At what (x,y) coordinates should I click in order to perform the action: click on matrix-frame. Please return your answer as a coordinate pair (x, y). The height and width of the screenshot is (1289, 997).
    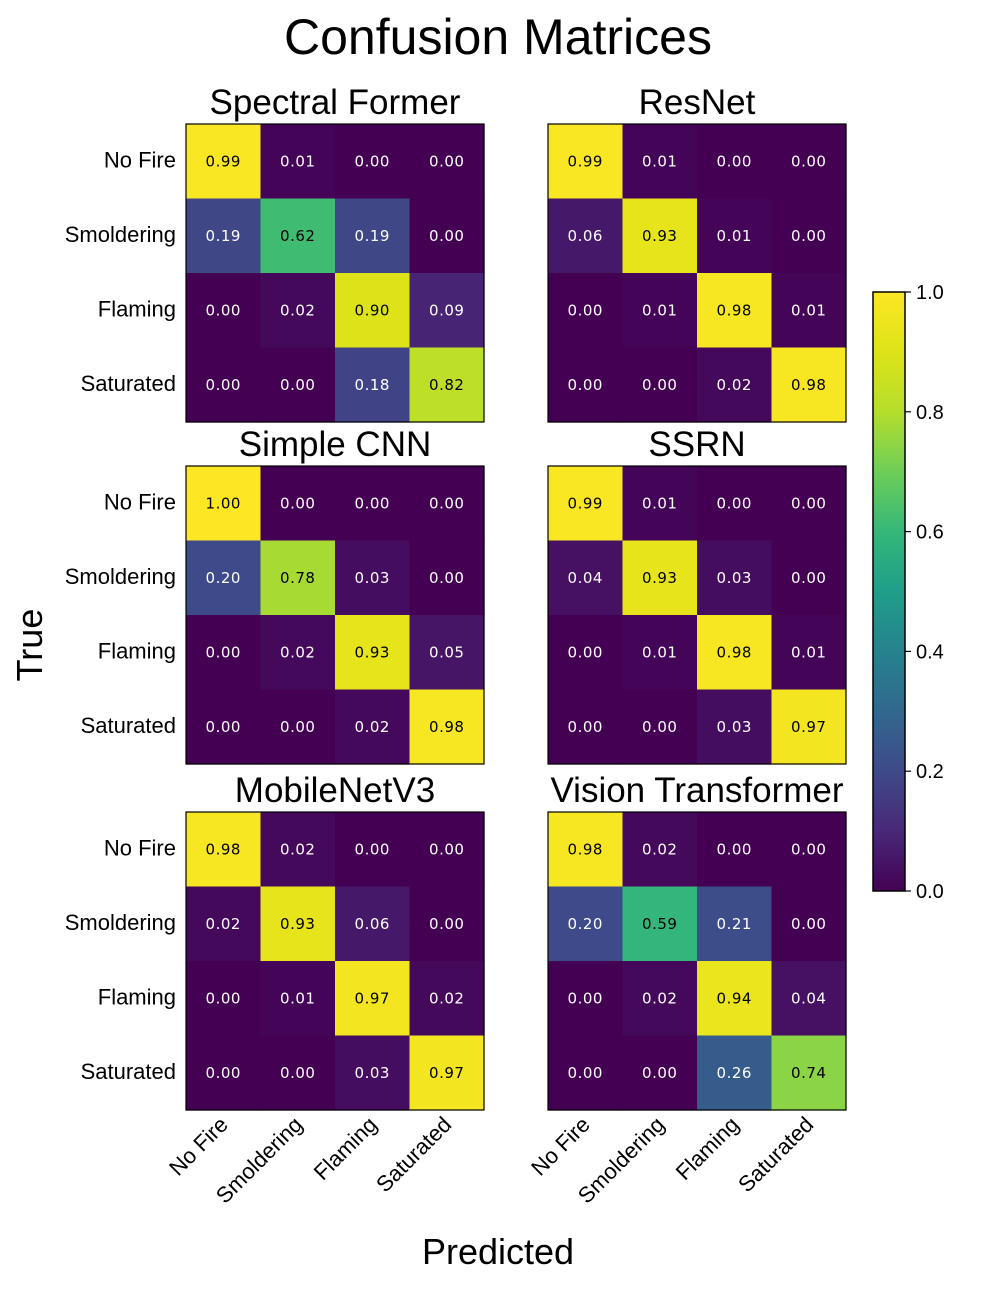
    Looking at the image, I should click on (335, 273).